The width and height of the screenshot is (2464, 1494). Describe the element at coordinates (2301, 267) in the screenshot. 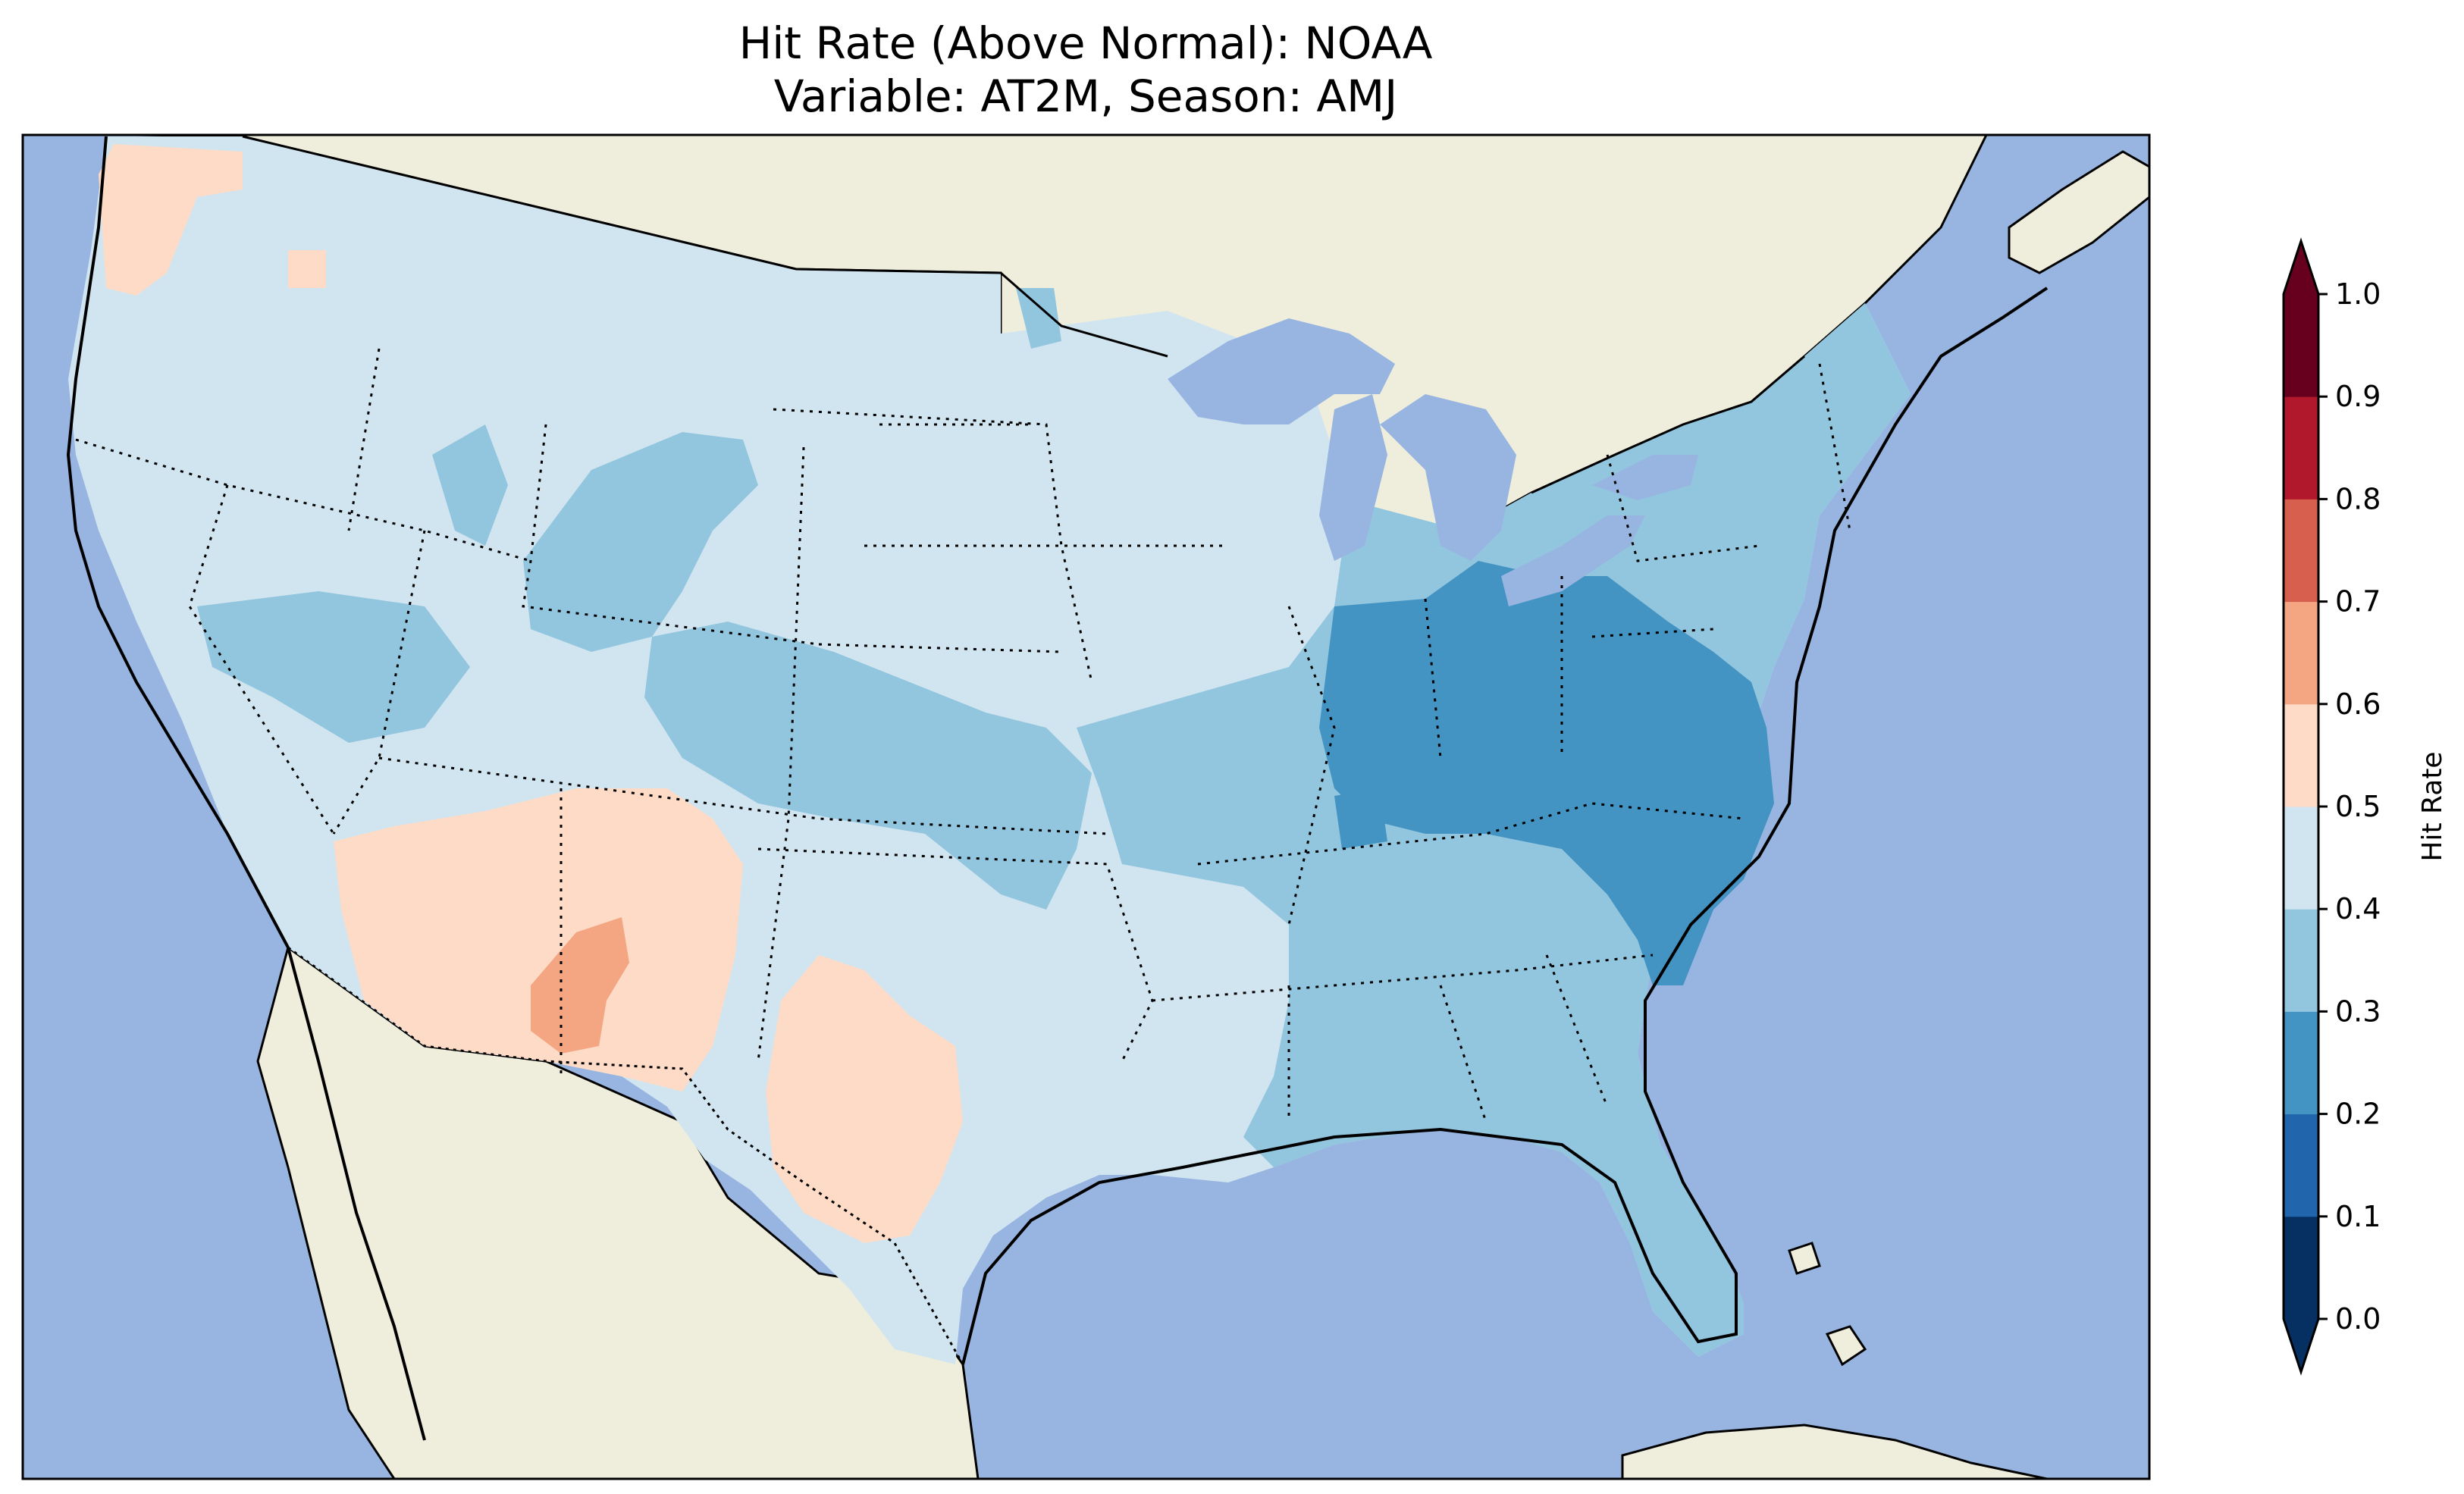

I see `colorbar-over-triangle` at that location.